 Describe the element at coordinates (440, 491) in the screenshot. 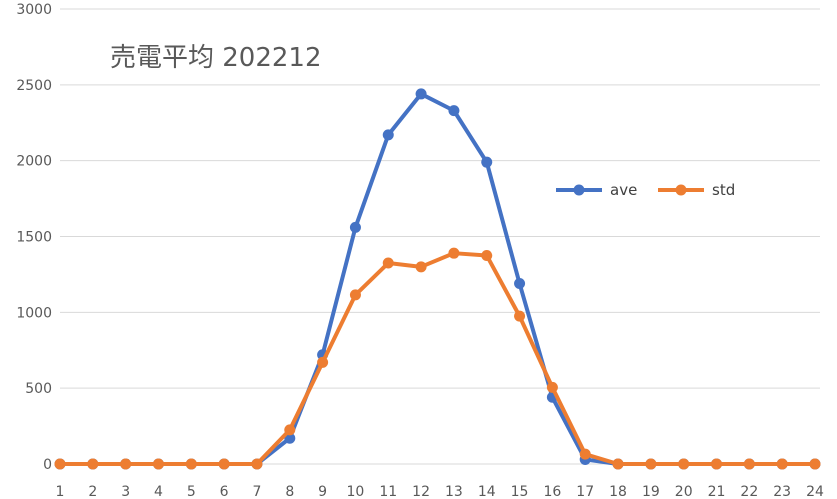

I see `x-axis: 1 2 3 4 5 6 7 8 9 10 11 12 13 14 15 16 17 18 19 20 21 22 23 24` at that location.